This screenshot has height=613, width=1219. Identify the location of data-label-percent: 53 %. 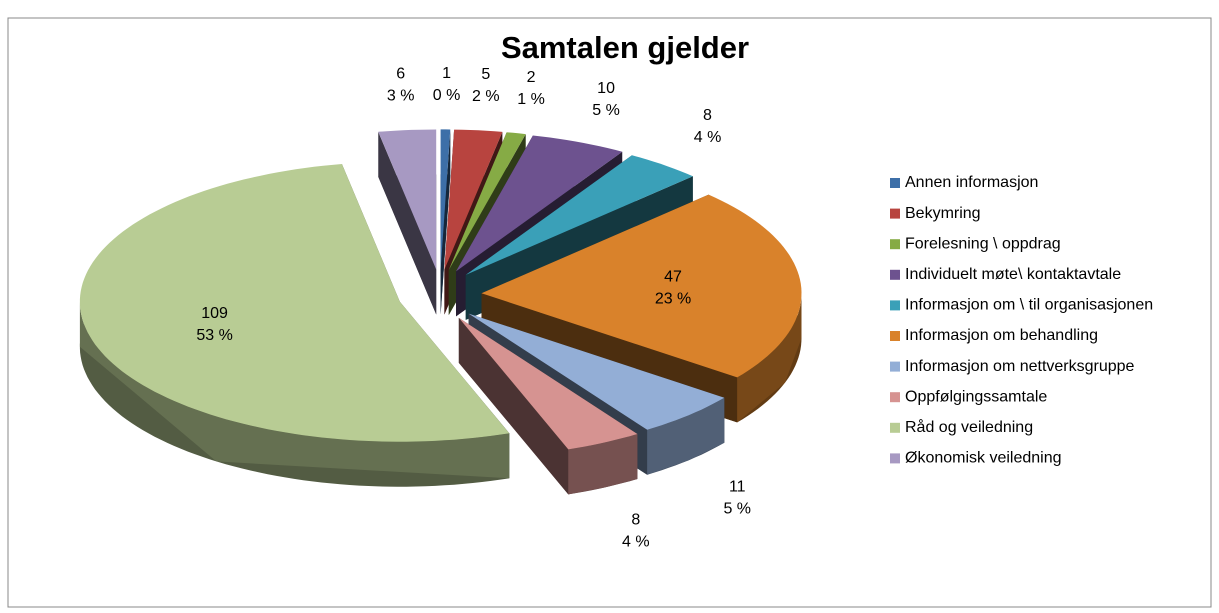
(214, 335).